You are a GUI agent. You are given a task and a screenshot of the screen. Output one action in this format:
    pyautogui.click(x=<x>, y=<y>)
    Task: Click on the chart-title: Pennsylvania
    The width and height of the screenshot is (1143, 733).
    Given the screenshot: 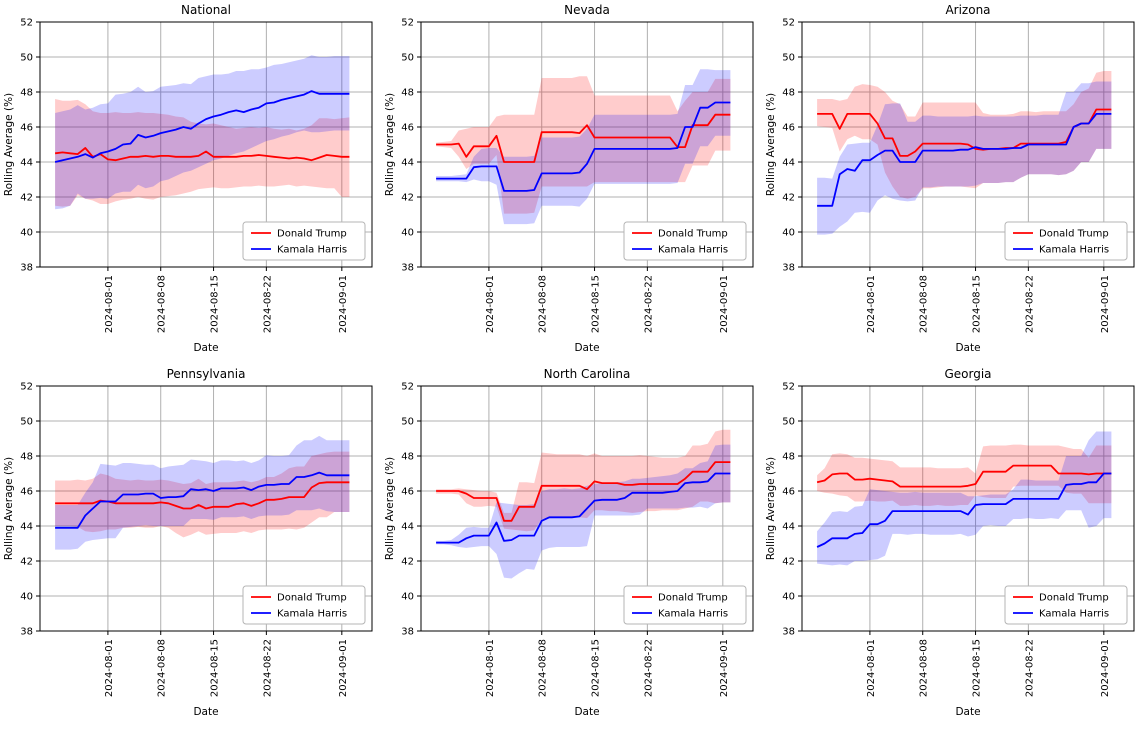 What is the action you would take?
    pyautogui.click(x=206, y=374)
    